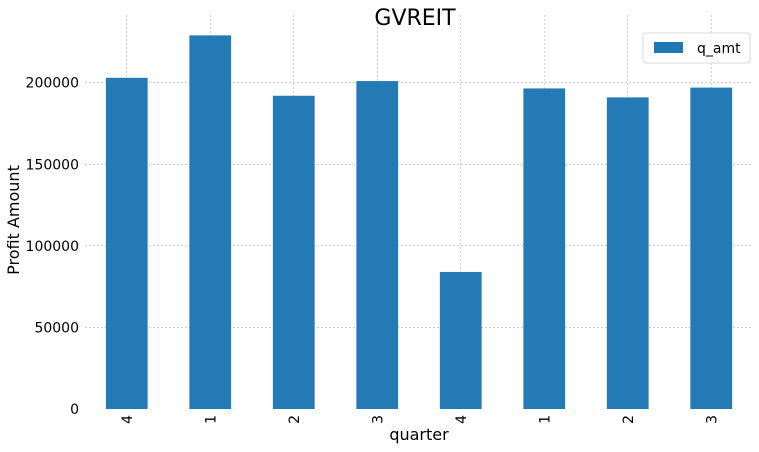 Image resolution: width=759 pixels, height=452 pixels. I want to click on y-axis-label: Profit Amount, so click(13, 220).